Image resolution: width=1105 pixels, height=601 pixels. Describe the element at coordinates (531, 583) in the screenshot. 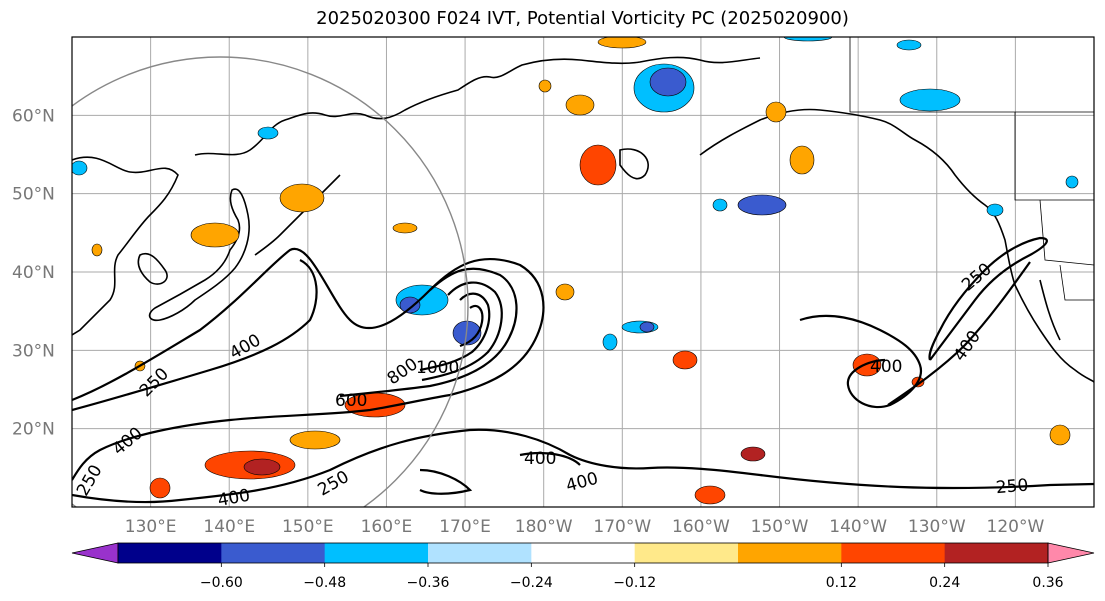

I see `colorbar-tick-label: −0.24` at that location.